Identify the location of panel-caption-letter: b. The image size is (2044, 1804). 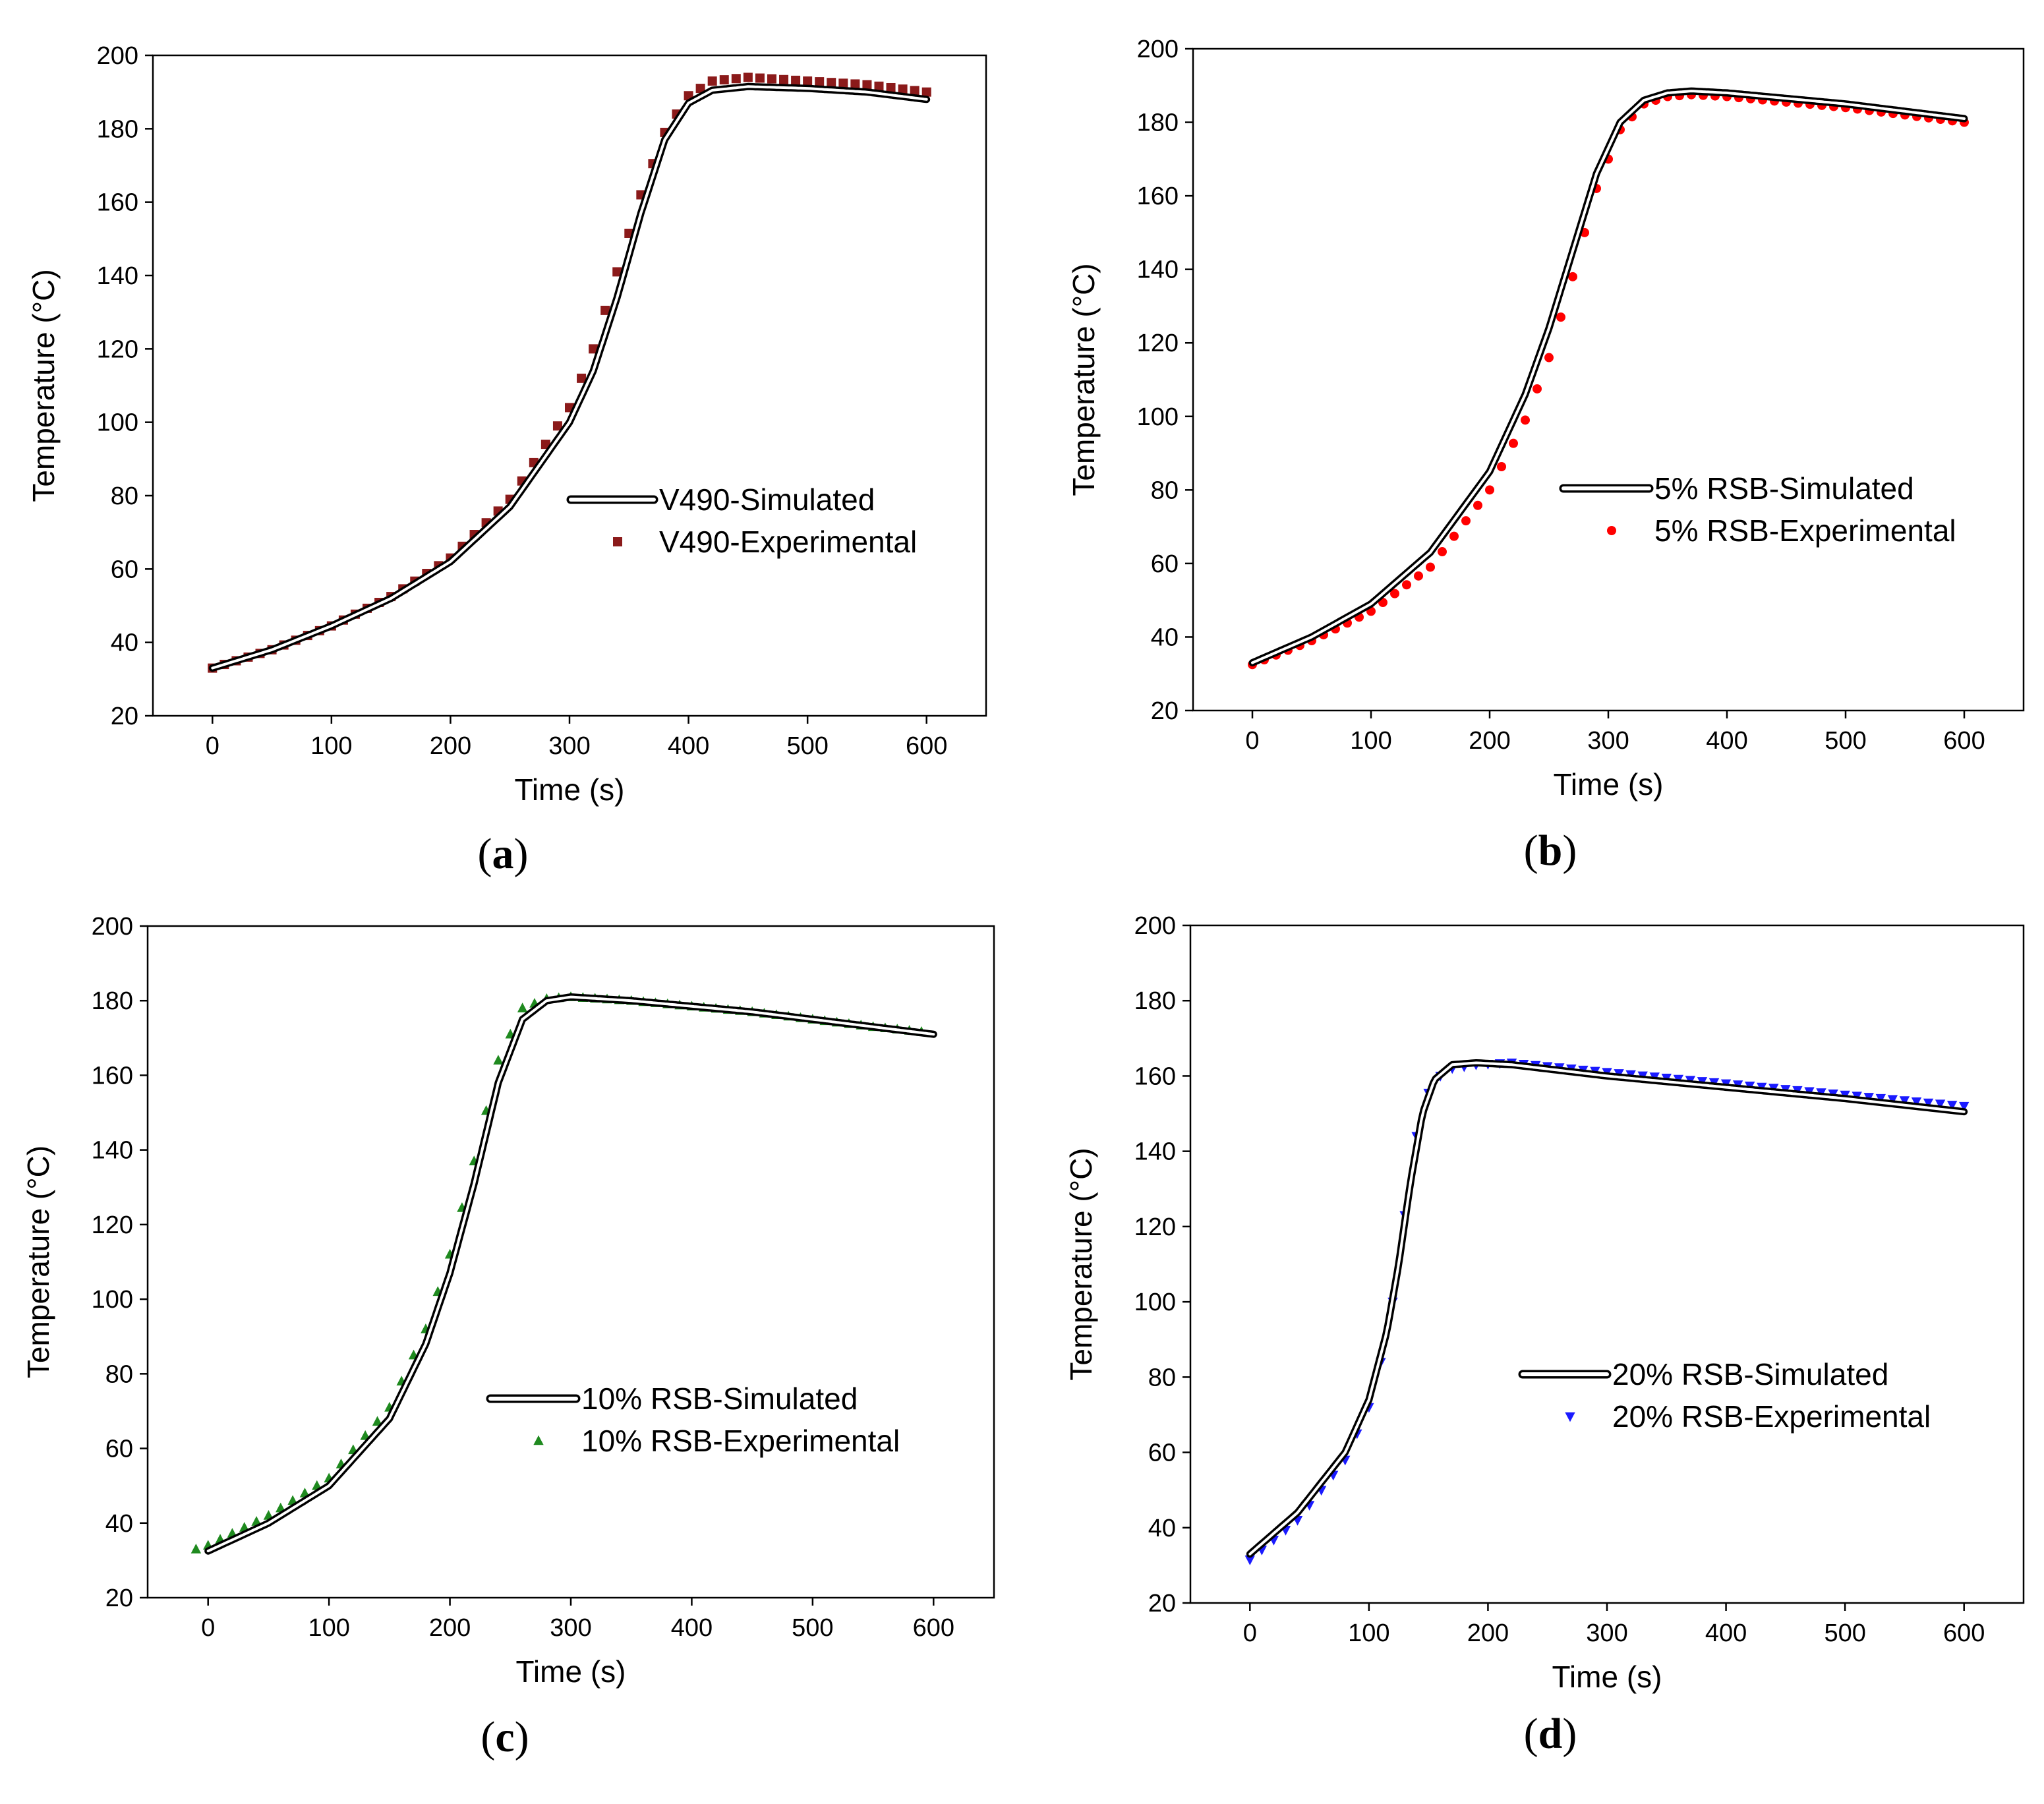
(1550, 851).